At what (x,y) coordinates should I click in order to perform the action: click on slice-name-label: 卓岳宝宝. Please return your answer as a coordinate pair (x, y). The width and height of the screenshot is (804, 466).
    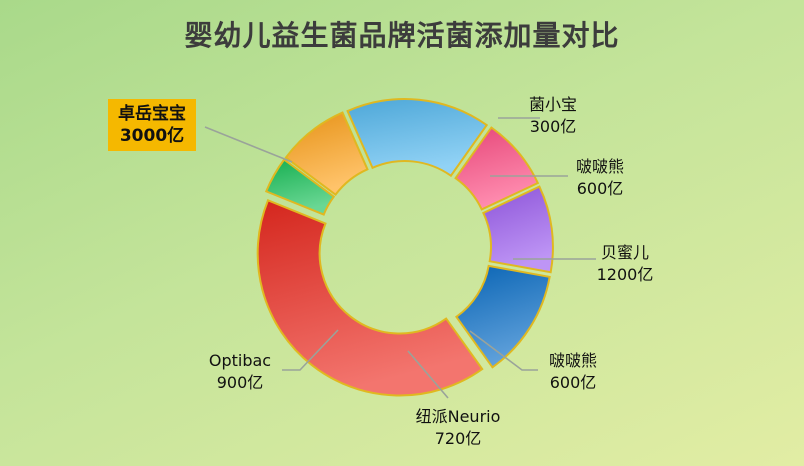
    Looking at the image, I should click on (152, 113).